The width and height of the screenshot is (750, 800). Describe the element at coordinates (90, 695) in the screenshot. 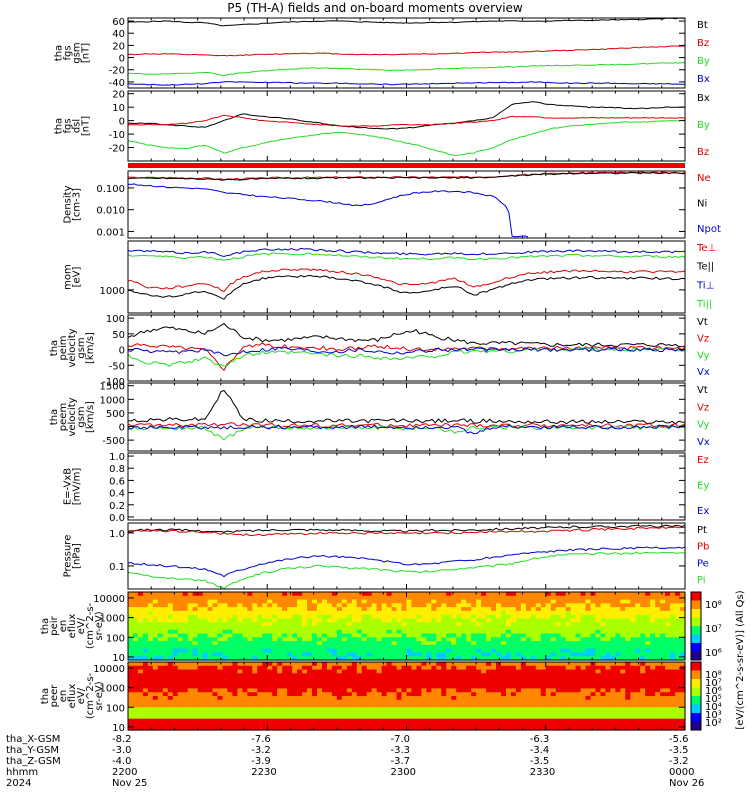

I see `y-axis-label: (cm^2-s-` at that location.